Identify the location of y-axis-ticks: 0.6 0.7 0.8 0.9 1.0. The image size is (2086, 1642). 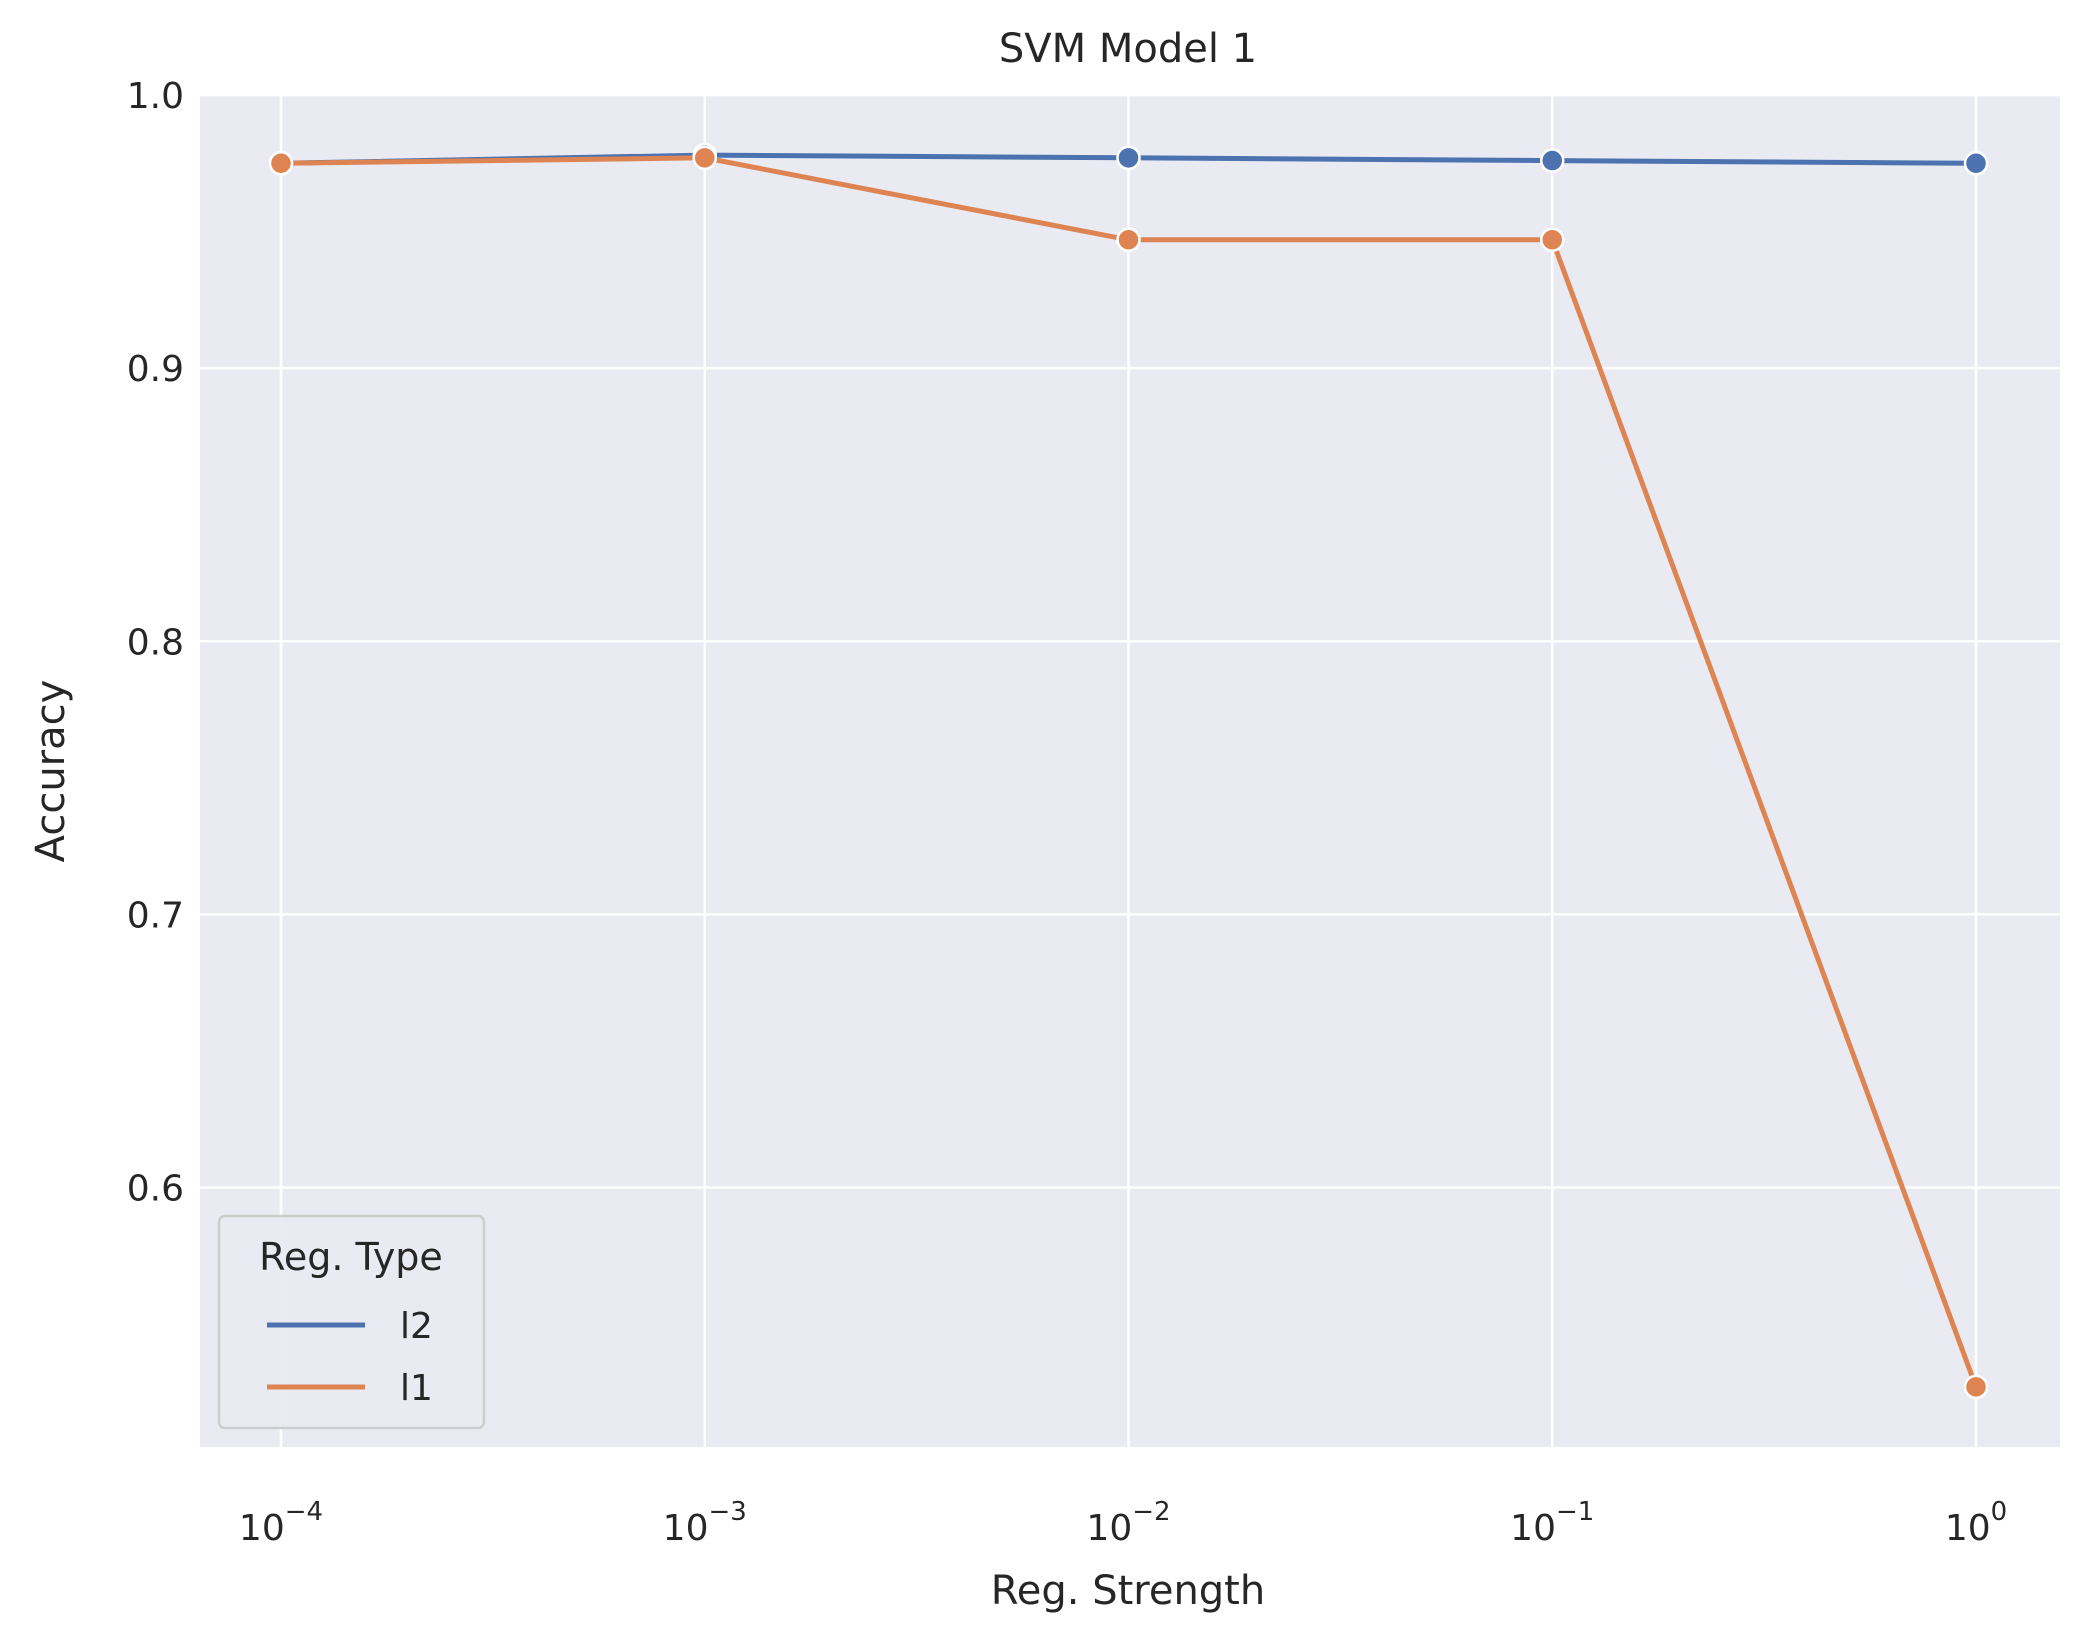
(155, 643).